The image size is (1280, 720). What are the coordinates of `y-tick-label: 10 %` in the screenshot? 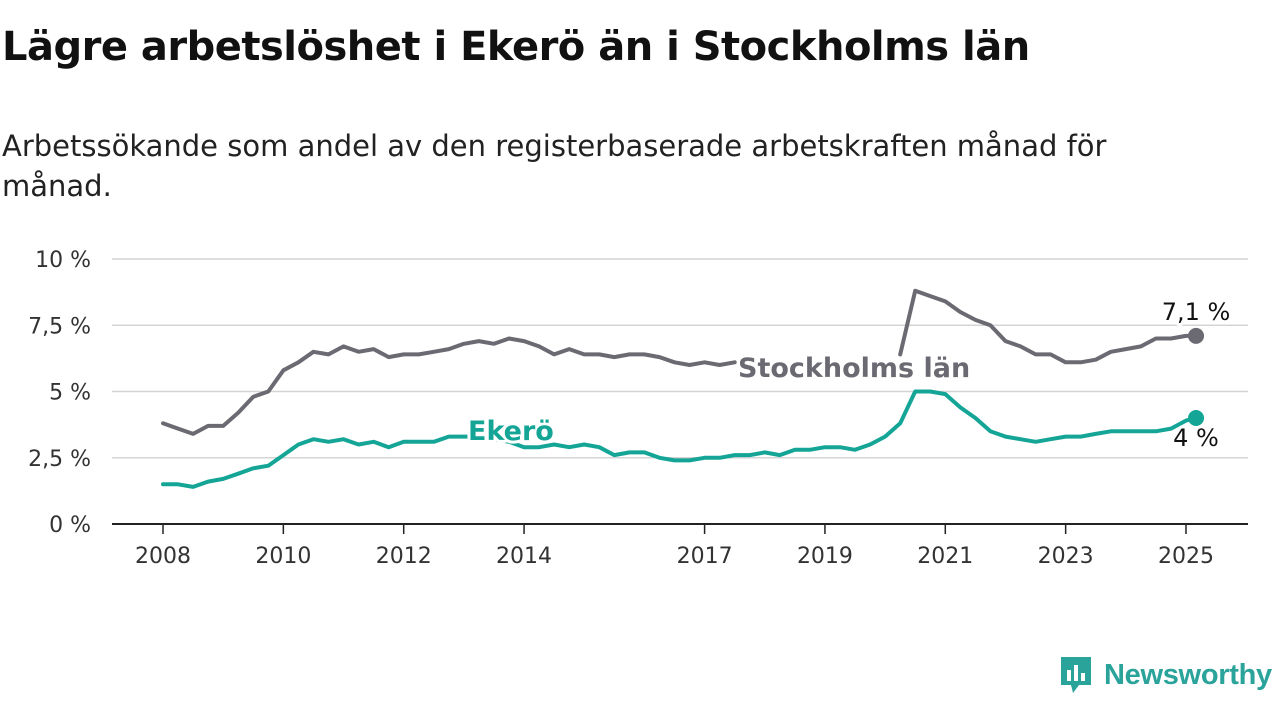 It's located at (63, 260).